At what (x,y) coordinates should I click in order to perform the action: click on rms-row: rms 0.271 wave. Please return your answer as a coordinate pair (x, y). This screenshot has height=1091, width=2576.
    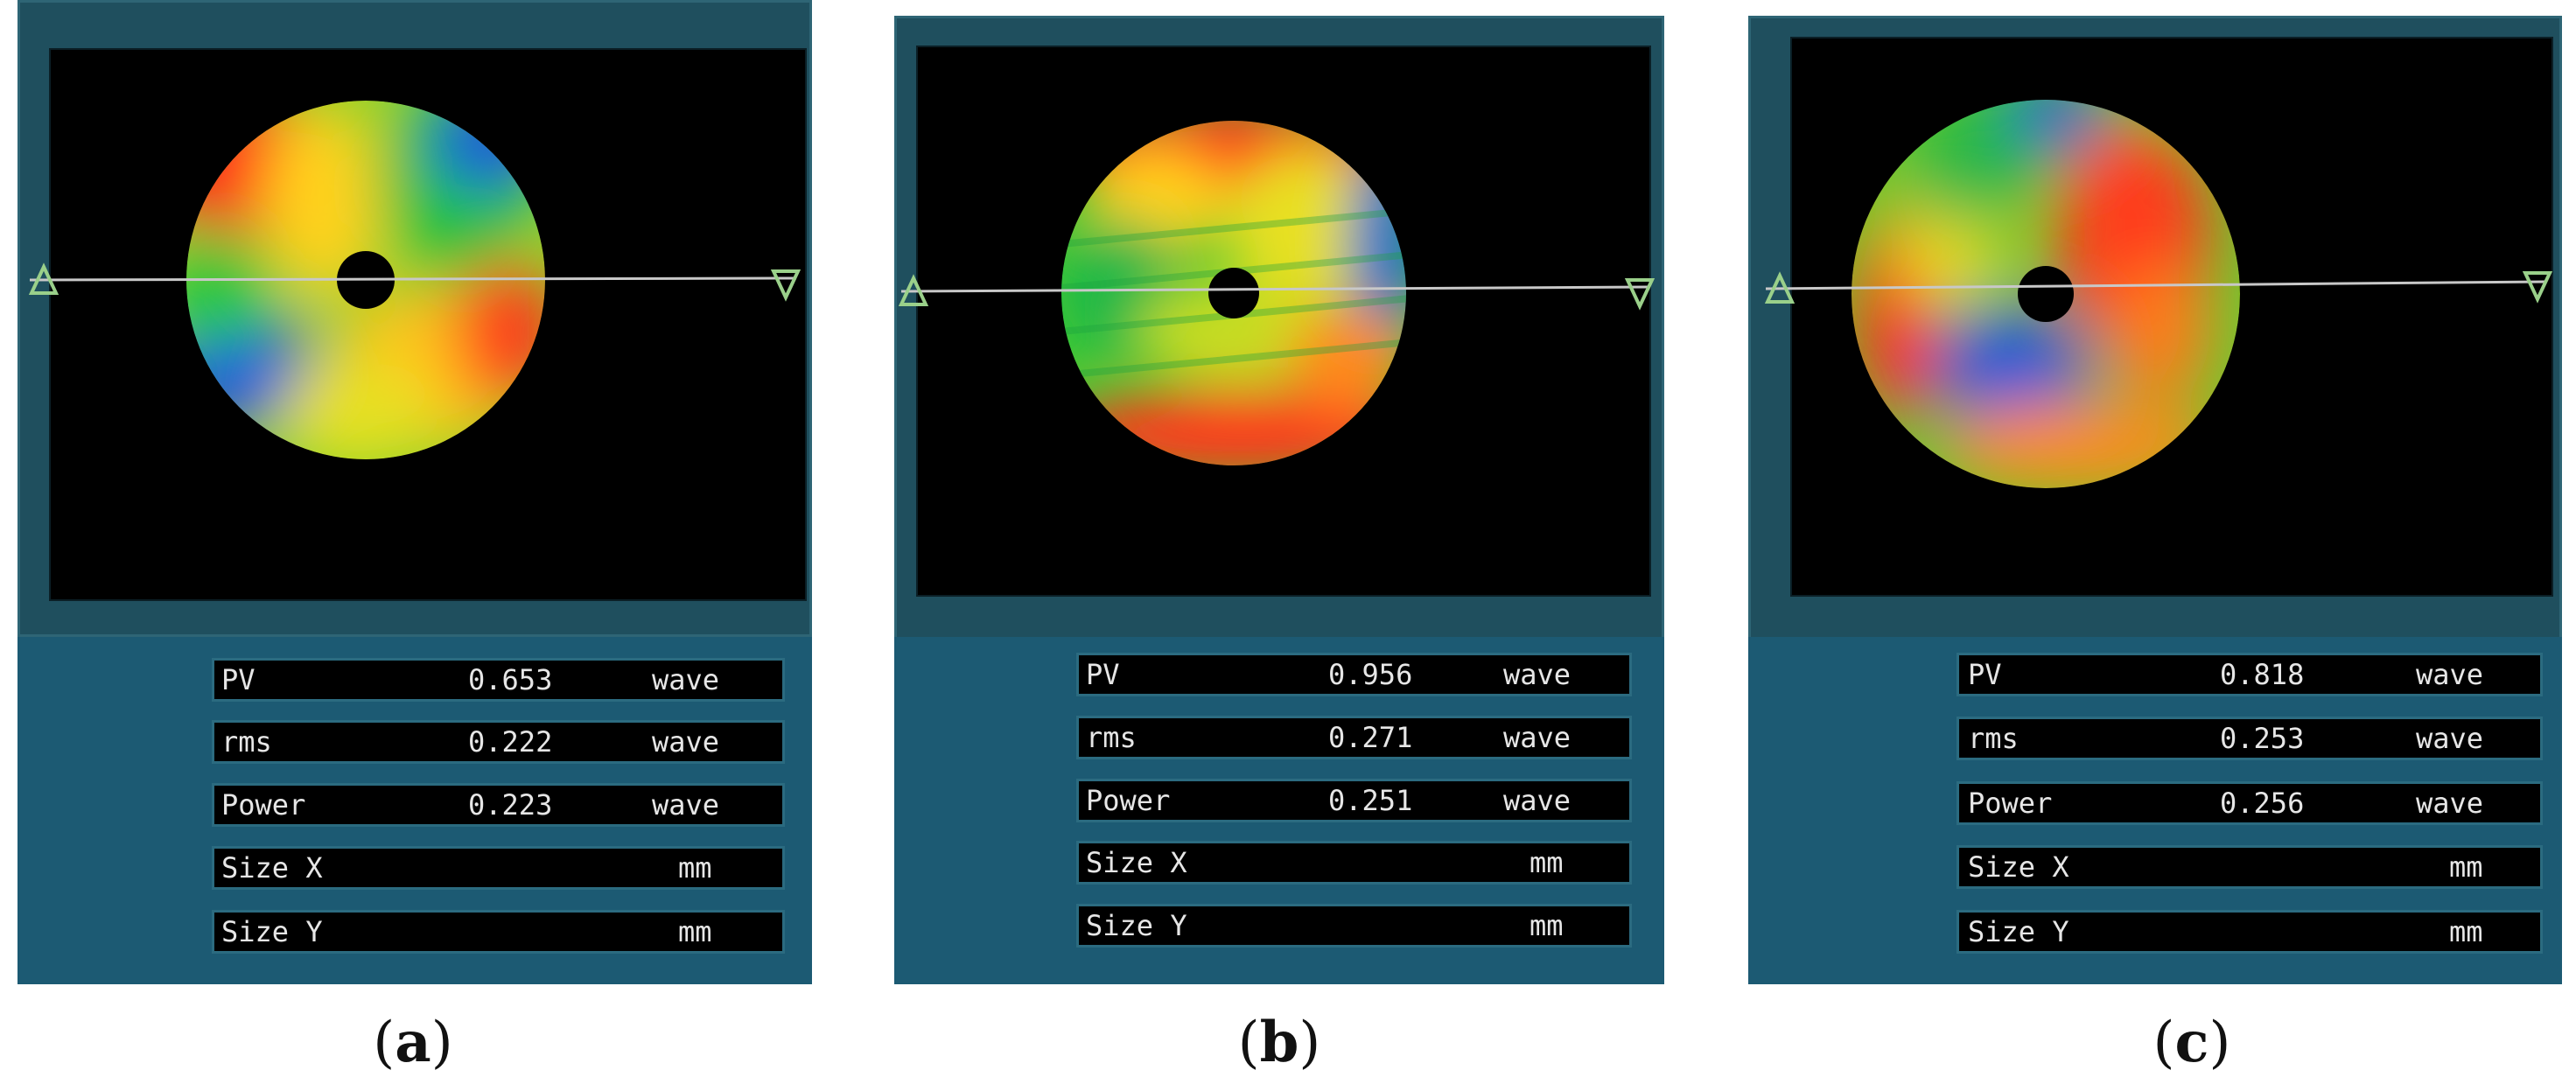
    Looking at the image, I should click on (1354, 737).